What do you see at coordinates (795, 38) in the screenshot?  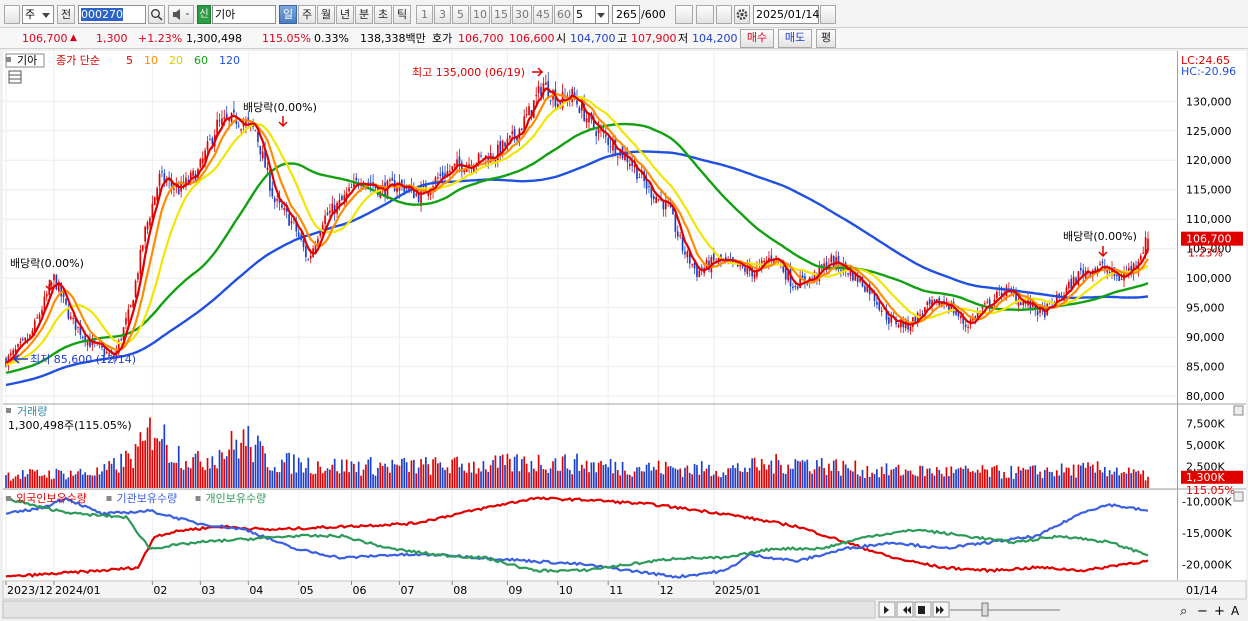 I see `sell-button: 매도` at bounding box center [795, 38].